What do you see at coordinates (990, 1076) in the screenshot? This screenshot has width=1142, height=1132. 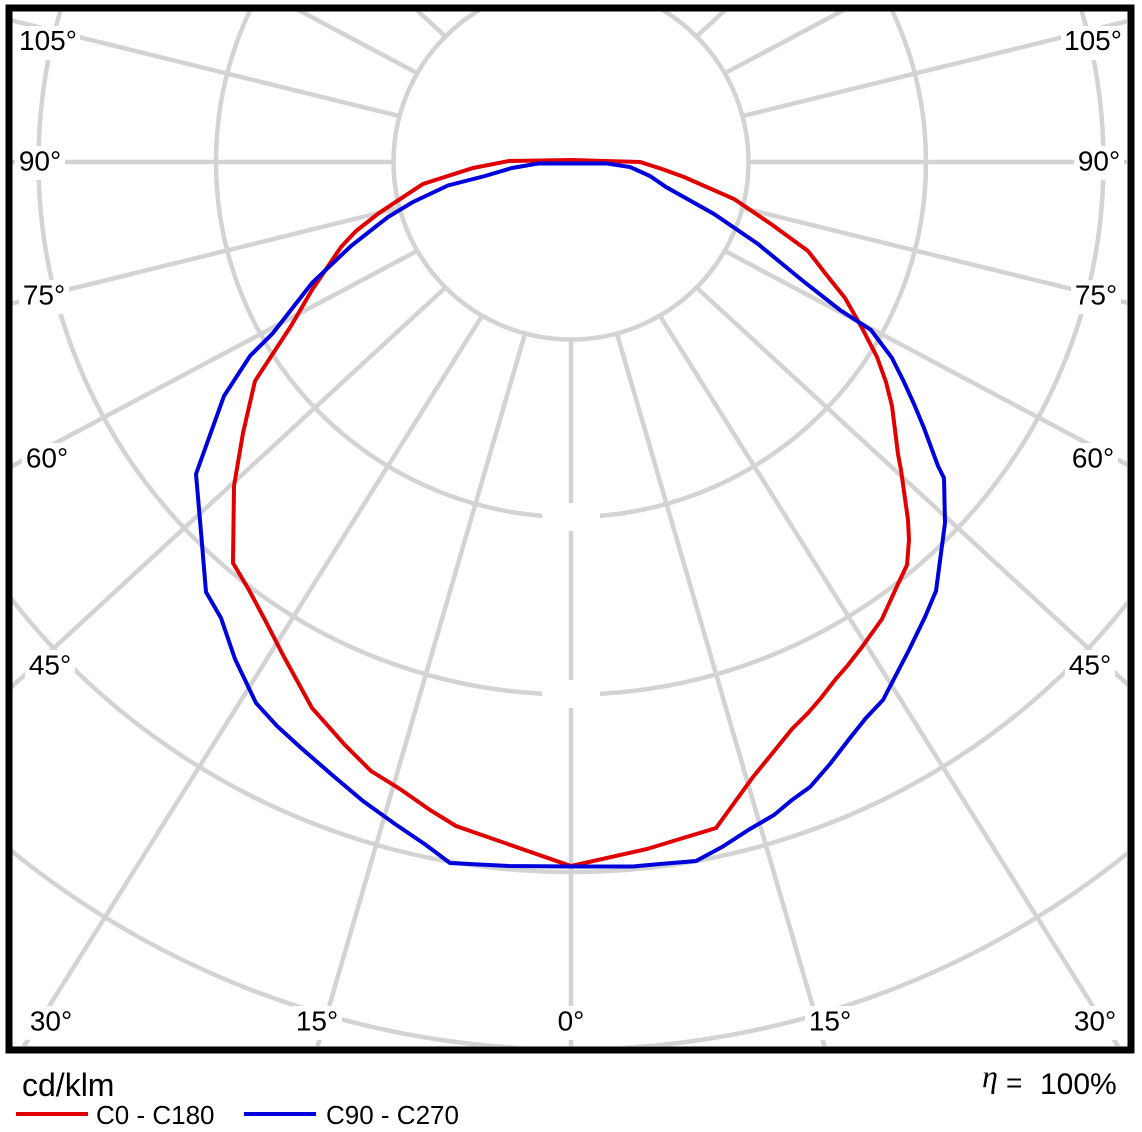 I see `svg-text: η` at bounding box center [990, 1076].